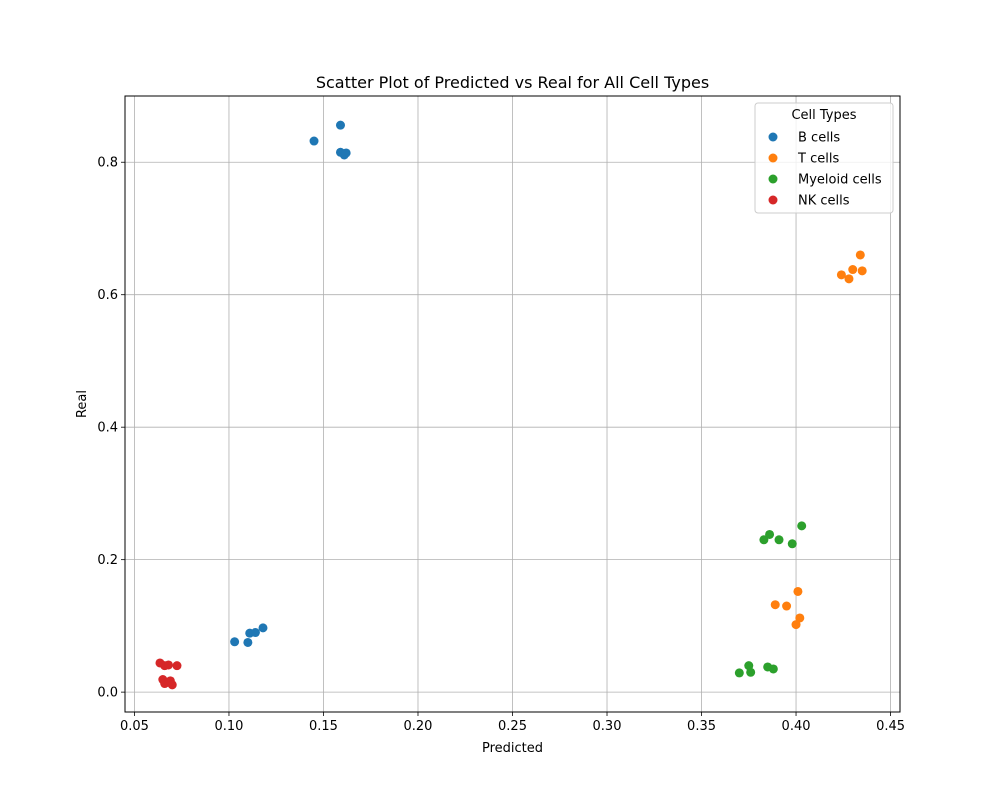  What do you see at coordinates (823, 115) in the screenshot?
I see `legend-title: Cell Types` at bounding box center [823, 115].